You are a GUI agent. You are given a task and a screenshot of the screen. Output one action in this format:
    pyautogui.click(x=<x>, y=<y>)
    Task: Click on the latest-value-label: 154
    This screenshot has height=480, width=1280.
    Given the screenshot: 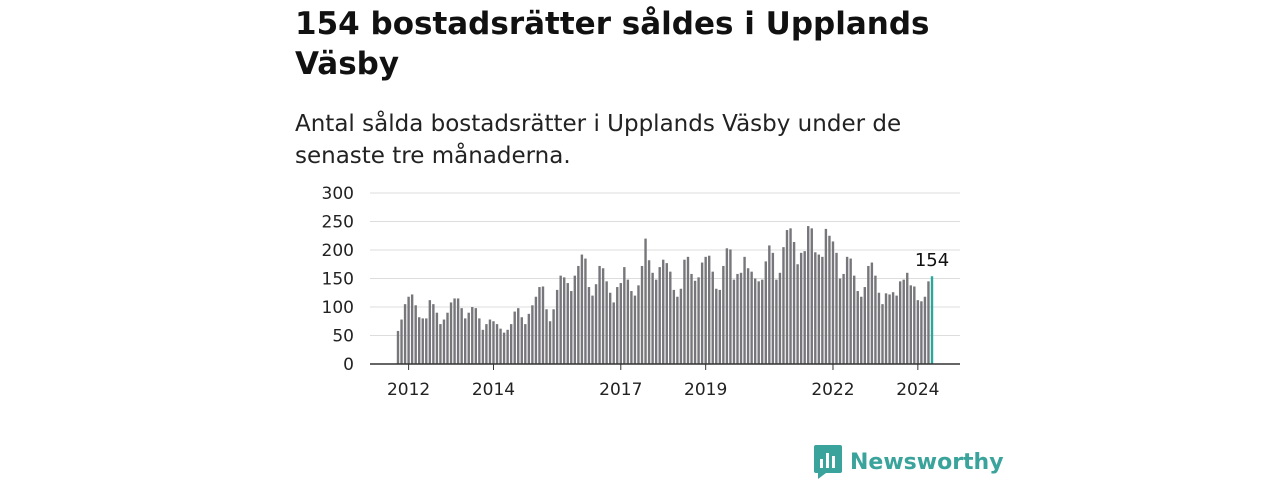 What is the action you would take?
    pyautogui.click(x=932, y=260)
    